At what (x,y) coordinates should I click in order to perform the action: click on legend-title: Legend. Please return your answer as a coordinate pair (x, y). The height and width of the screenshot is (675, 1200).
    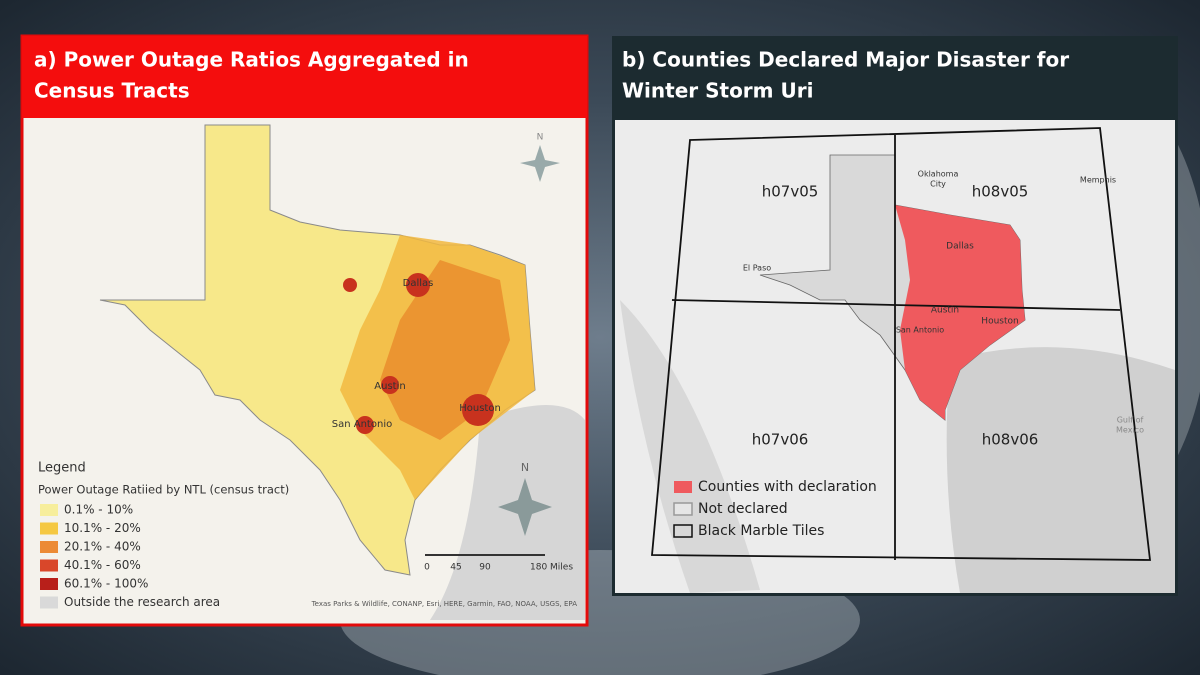
    Looking at the image, I should click on (62, 468).